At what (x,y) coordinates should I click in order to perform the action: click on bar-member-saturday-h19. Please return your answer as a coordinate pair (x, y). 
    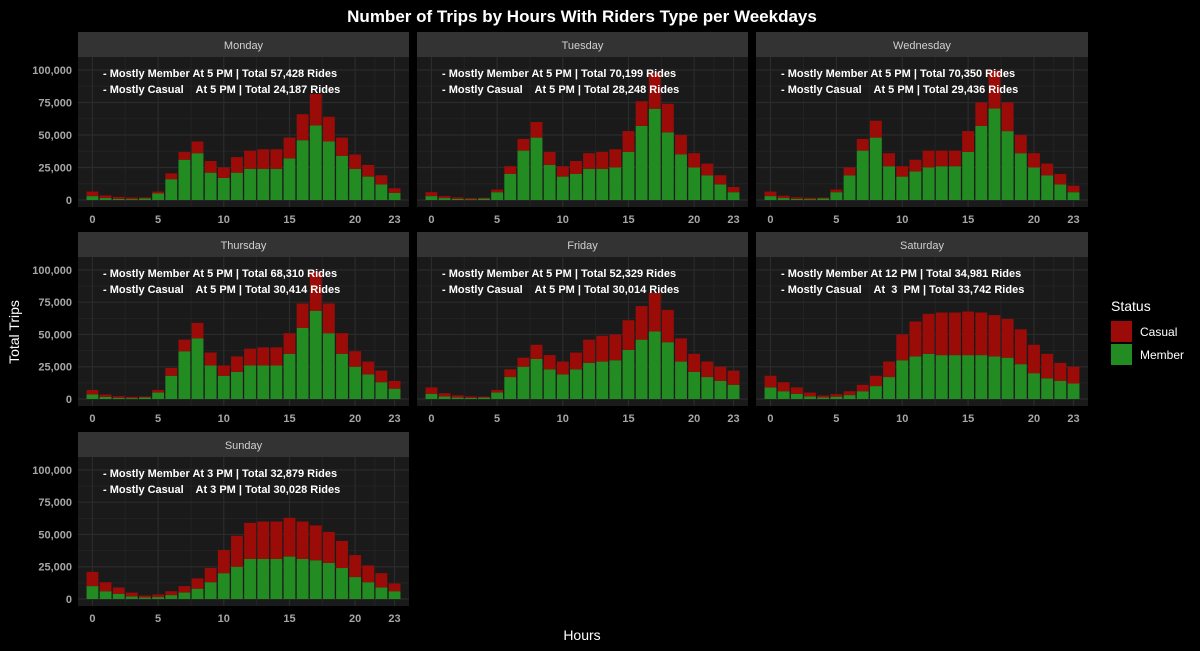
    Looking at the image, I should click on (1020, 381).